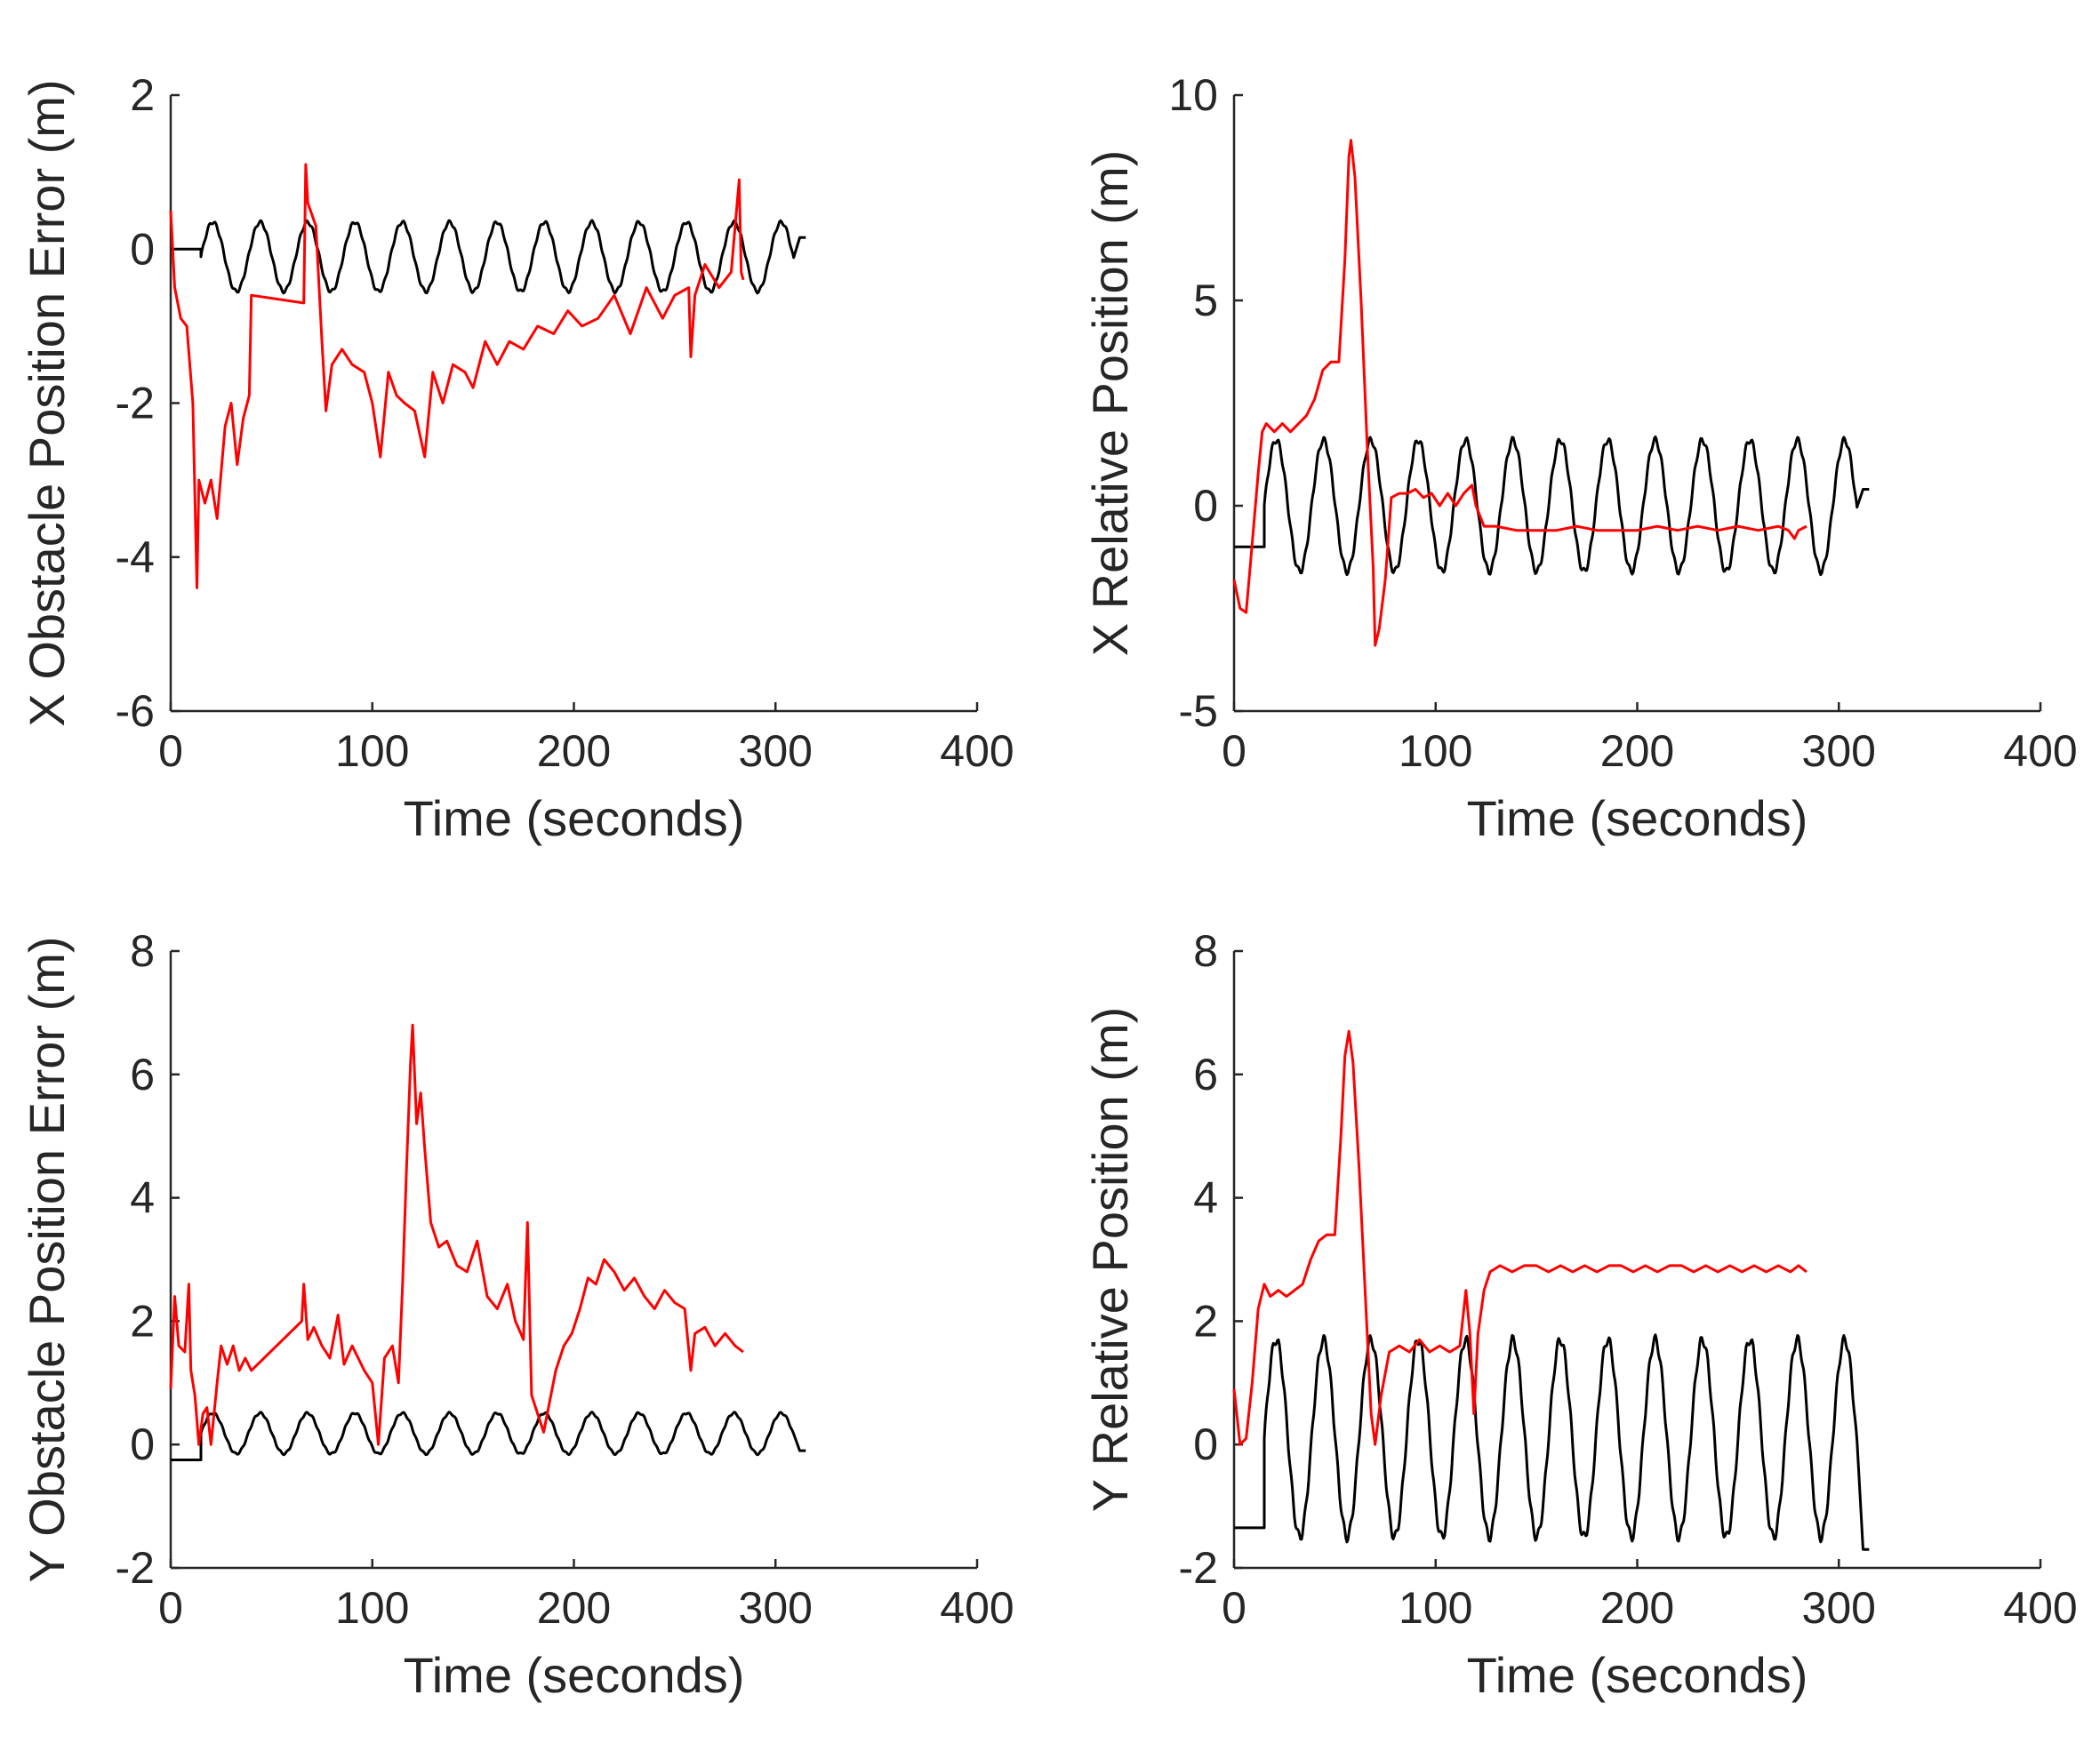  What do you see at coordinates (135, 557) in the screenshot?
I see `y-tick-label: -4` at bounding box center [135, 557].